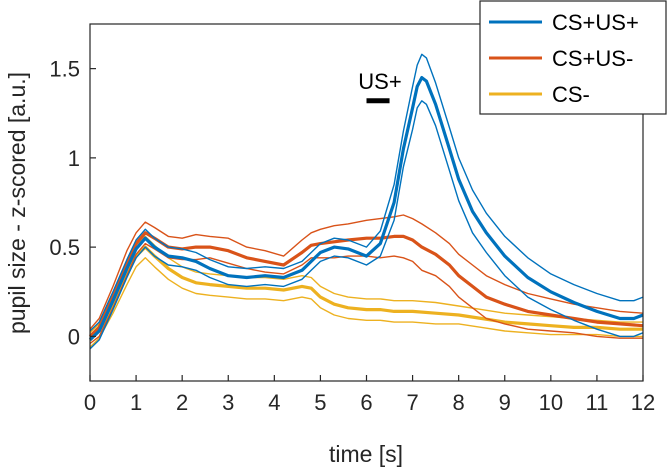  I want to click on x-tick-label: 7, so click(412, 402).